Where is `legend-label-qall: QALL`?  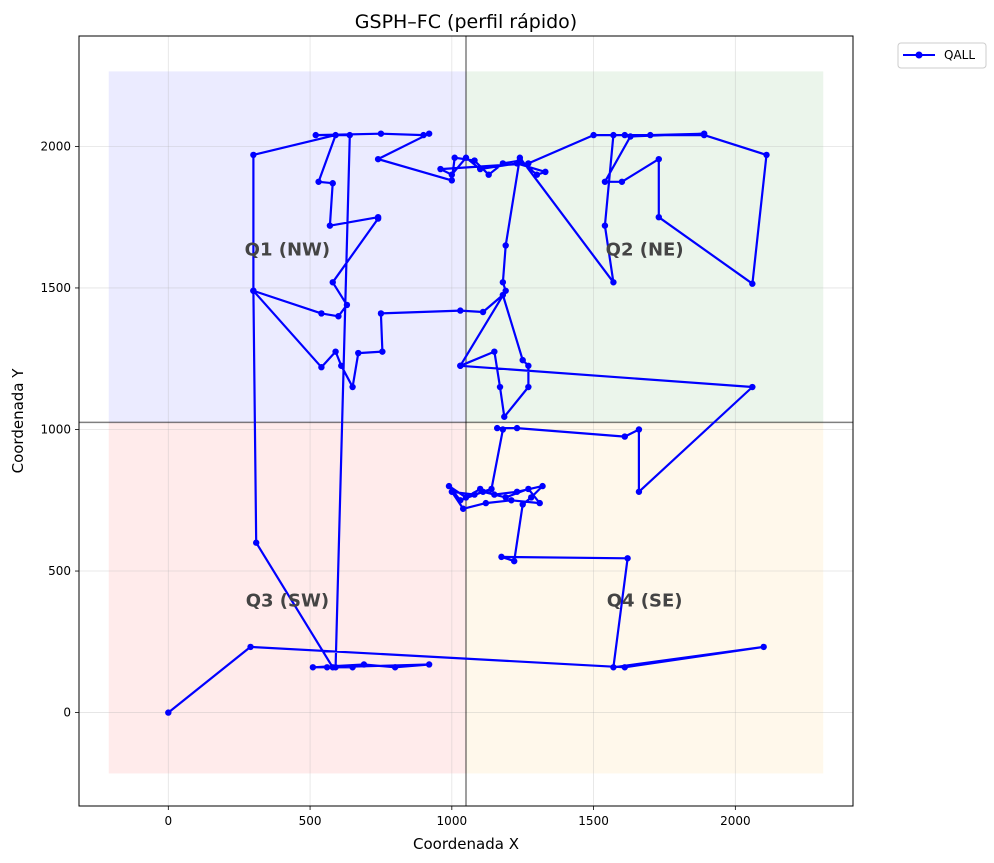
legend-label-qall: QALL is located at coordinates (959, 55).